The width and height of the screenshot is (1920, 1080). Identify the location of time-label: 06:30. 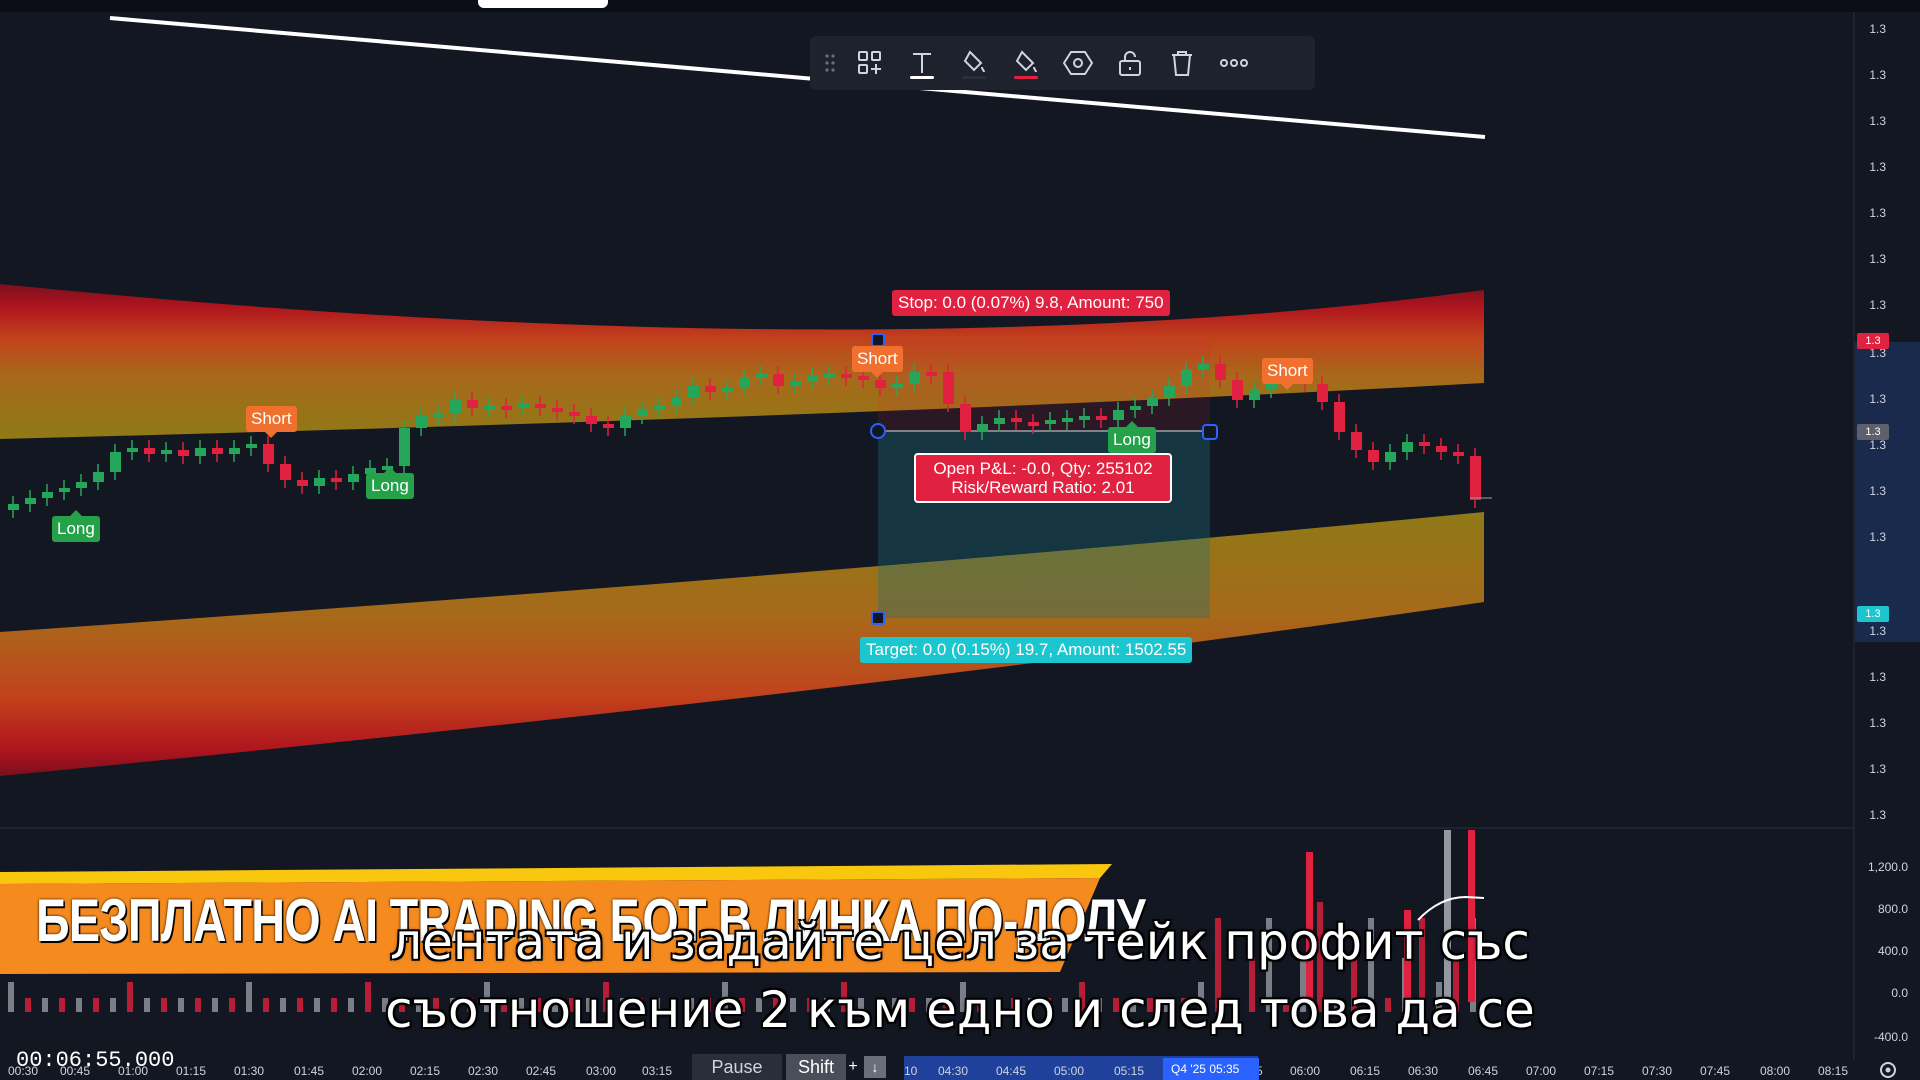
(1423, 1071).